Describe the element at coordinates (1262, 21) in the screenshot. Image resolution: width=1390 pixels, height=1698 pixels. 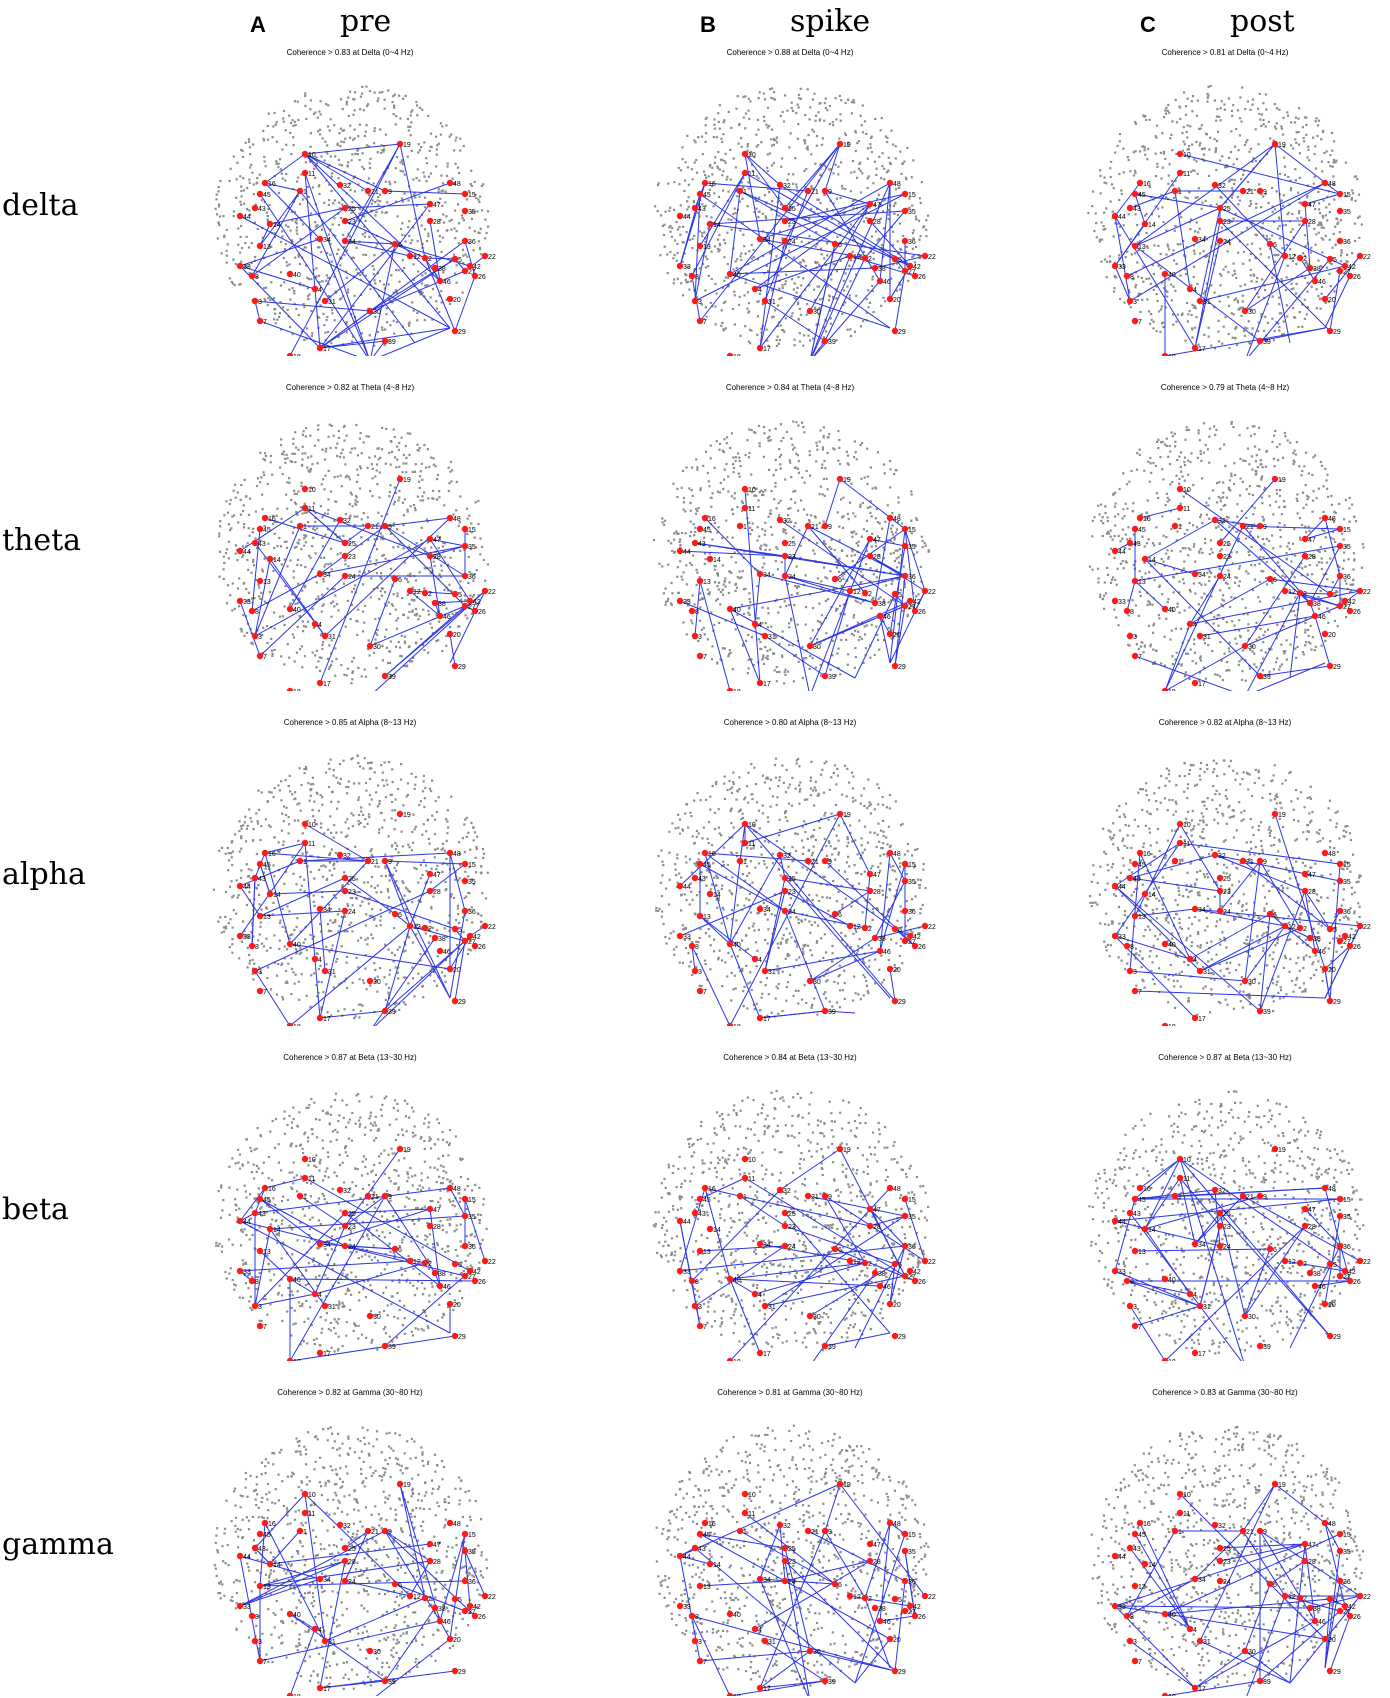
I see `column-title-post: post` at that location.